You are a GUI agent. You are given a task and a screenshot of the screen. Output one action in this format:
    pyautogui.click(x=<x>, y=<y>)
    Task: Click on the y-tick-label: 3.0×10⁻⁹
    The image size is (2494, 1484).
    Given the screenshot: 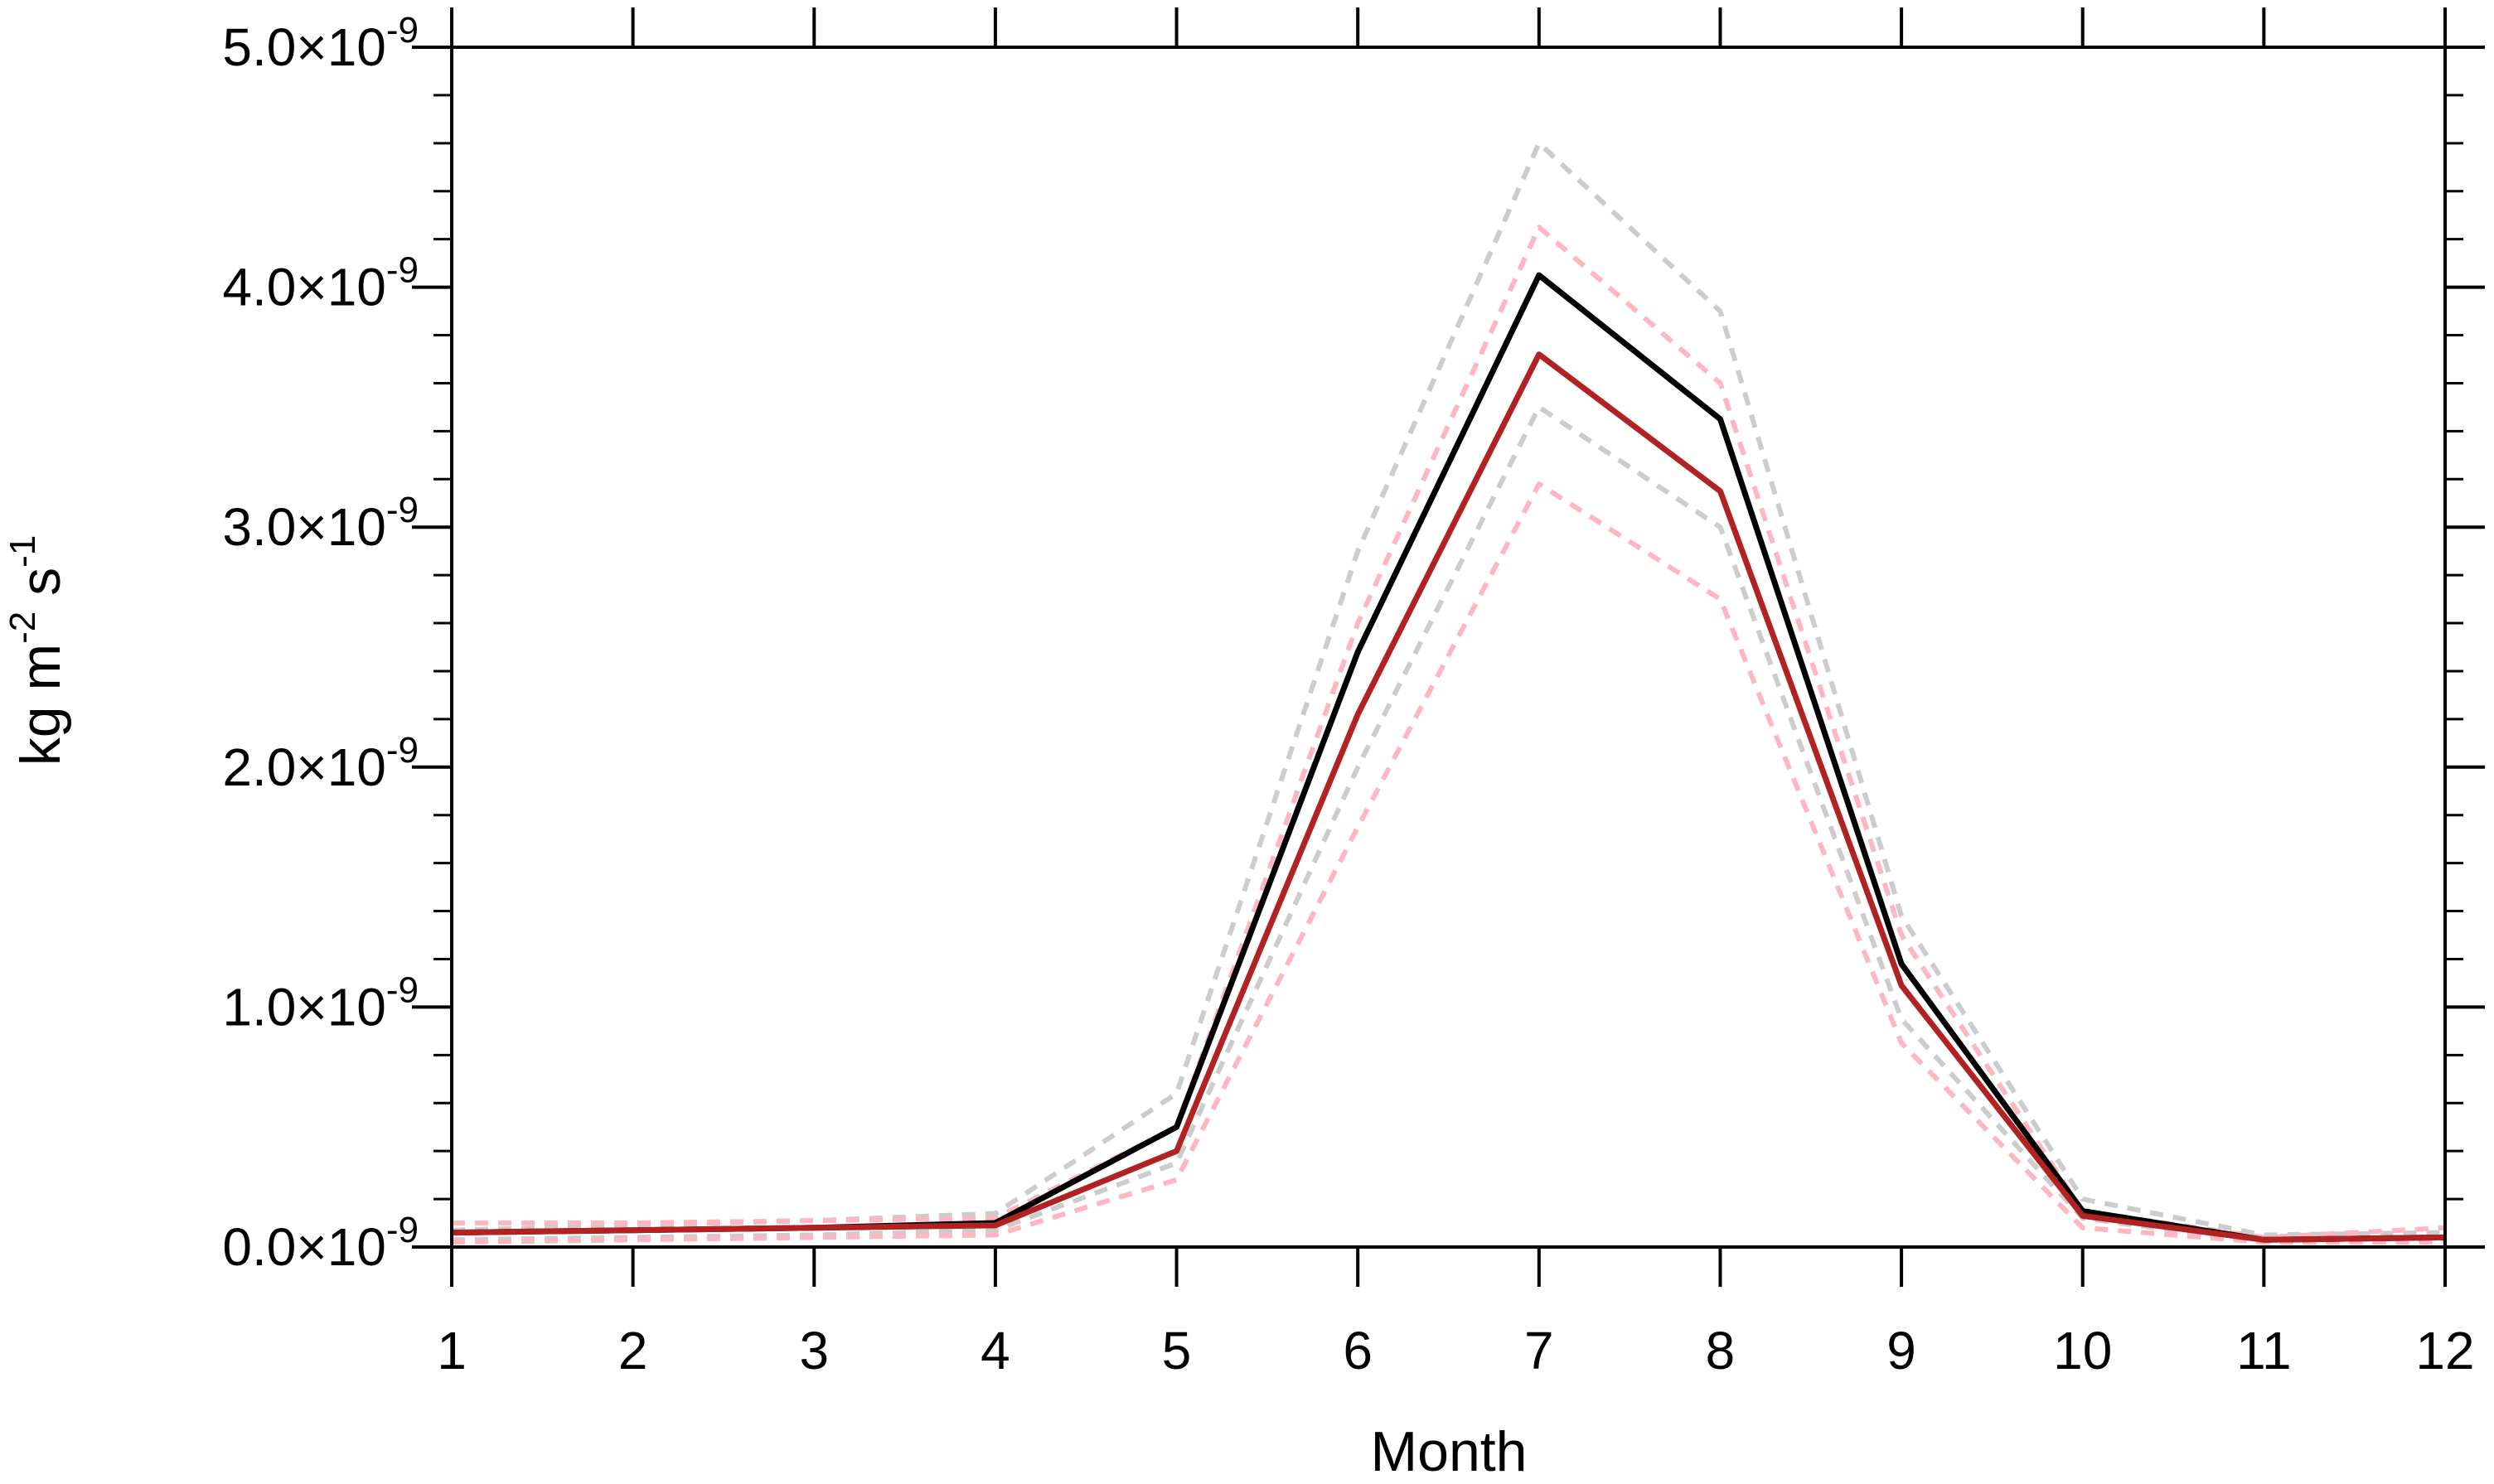 What is the action you would take?
    pyautogui.click(x=320, y=523)
    